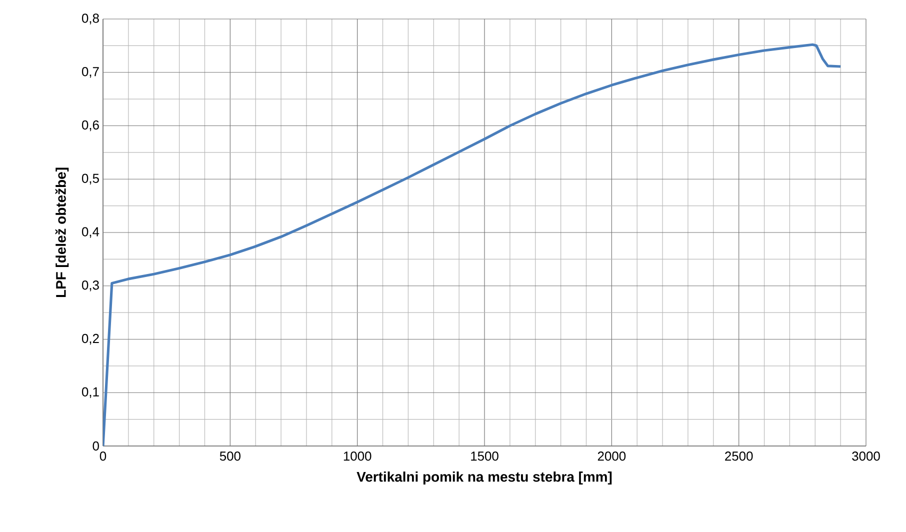 The width and height of the screenshot is (906, 532). I want to click on x-tick-label: 500, so click(230, 456).